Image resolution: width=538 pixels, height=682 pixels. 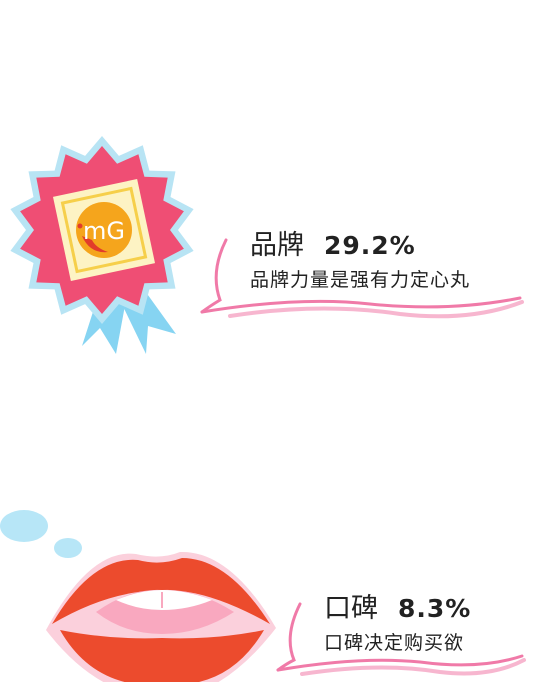 What do you see at coordinates (289, 637) in the screenshot?
I see `bubble-2-tail` at bounding box center [289, 637].